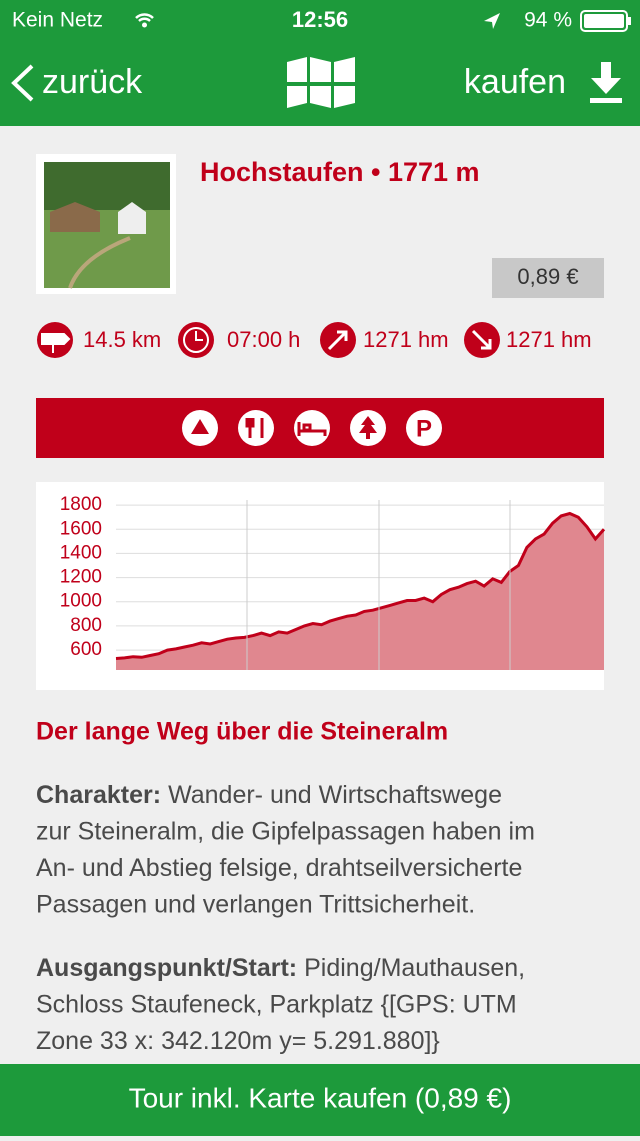 The image size is (640, 1141). I want to click on paragraph-line: Charakter: Wander- und Wirtschaftswege, so click(269, 795).